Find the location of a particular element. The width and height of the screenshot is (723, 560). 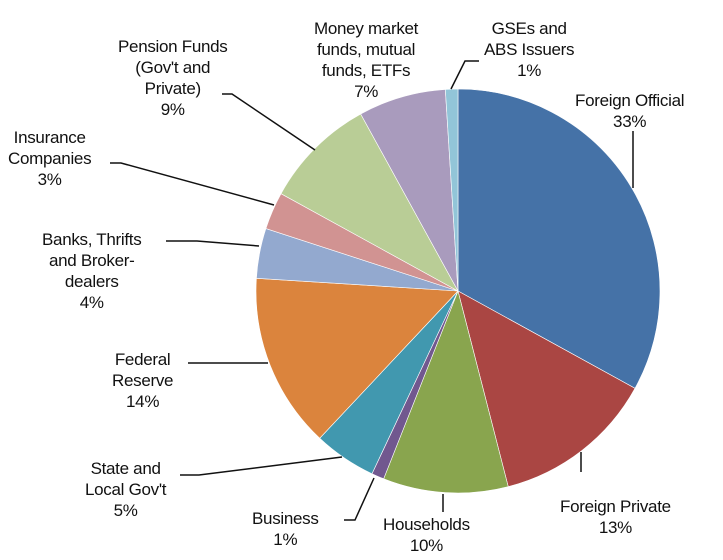

leader-insurance is located at coordinates (192, 184).